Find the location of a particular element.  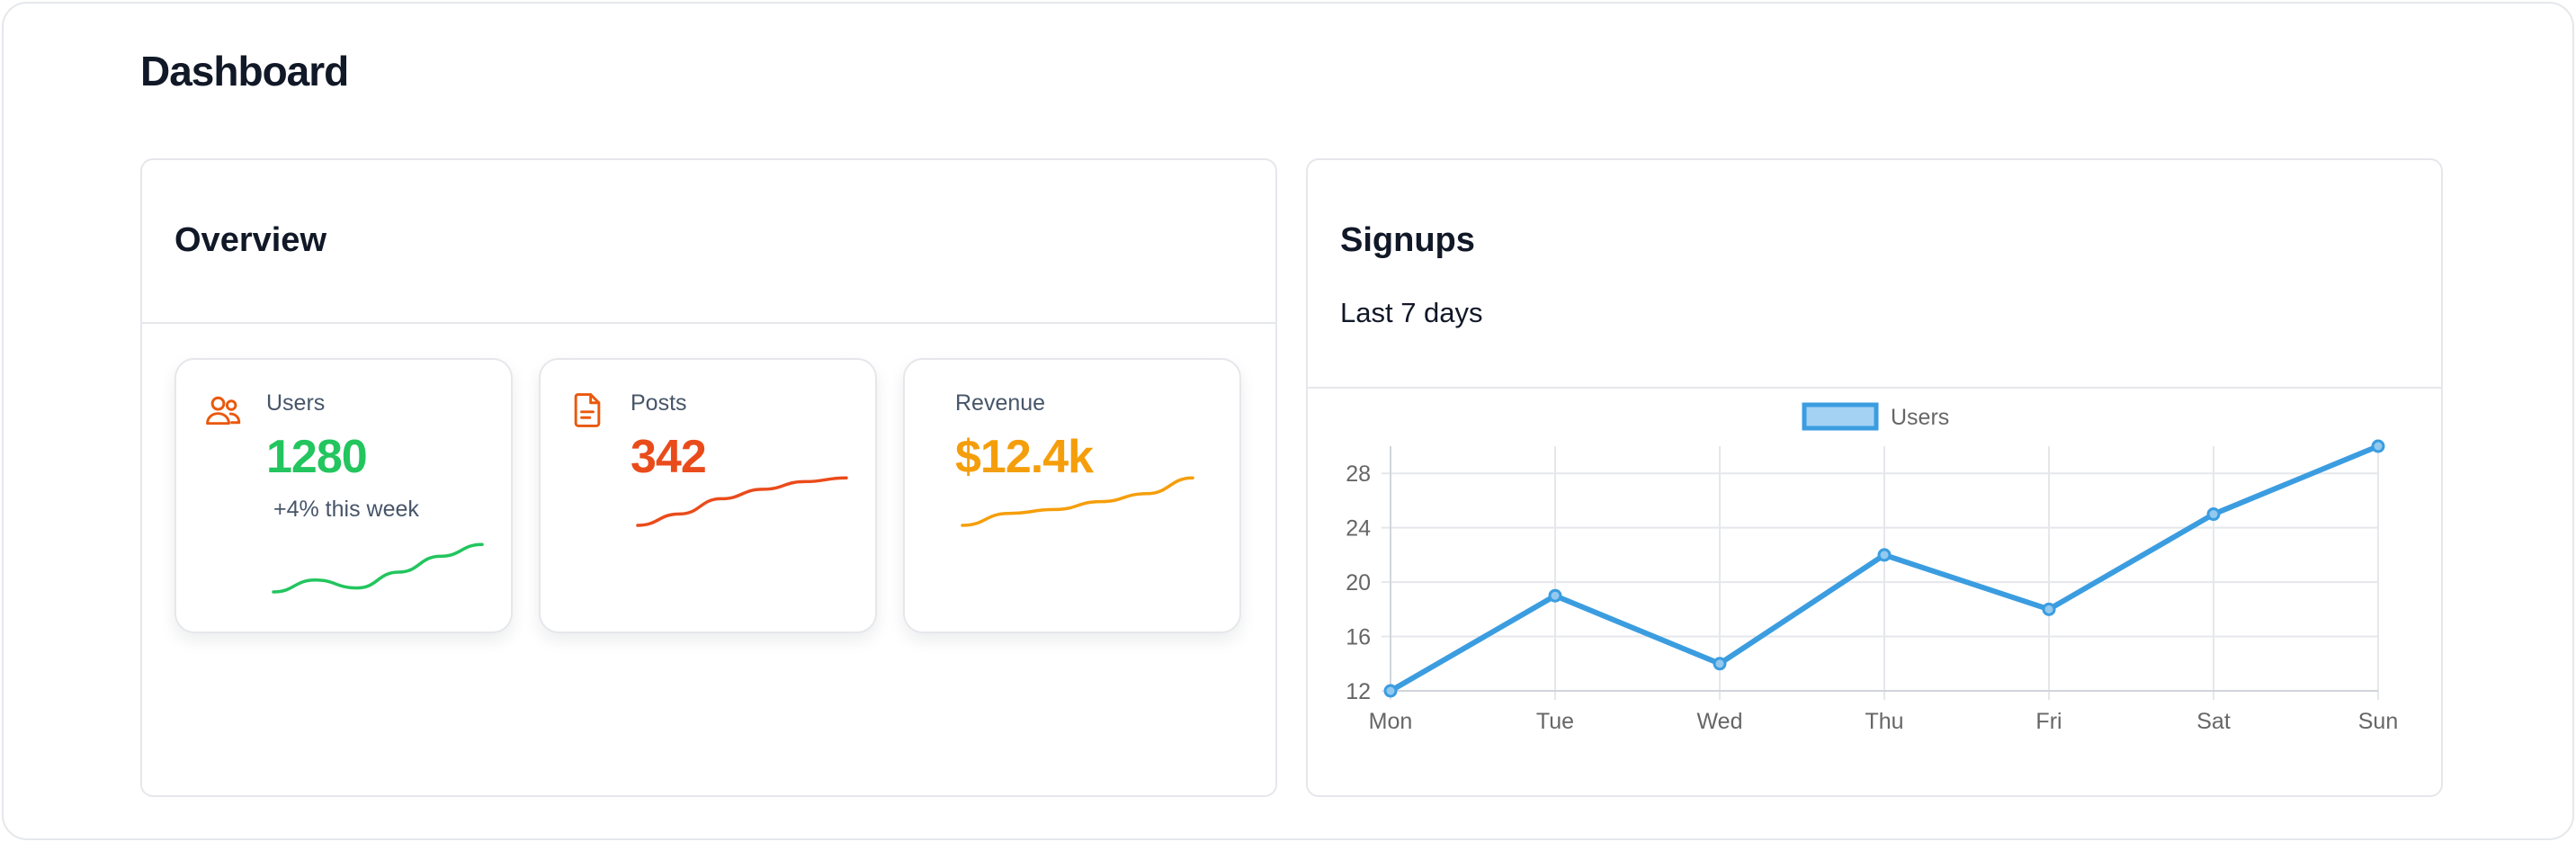

legend-label-users: Users is located at coordinates (1920, 417).